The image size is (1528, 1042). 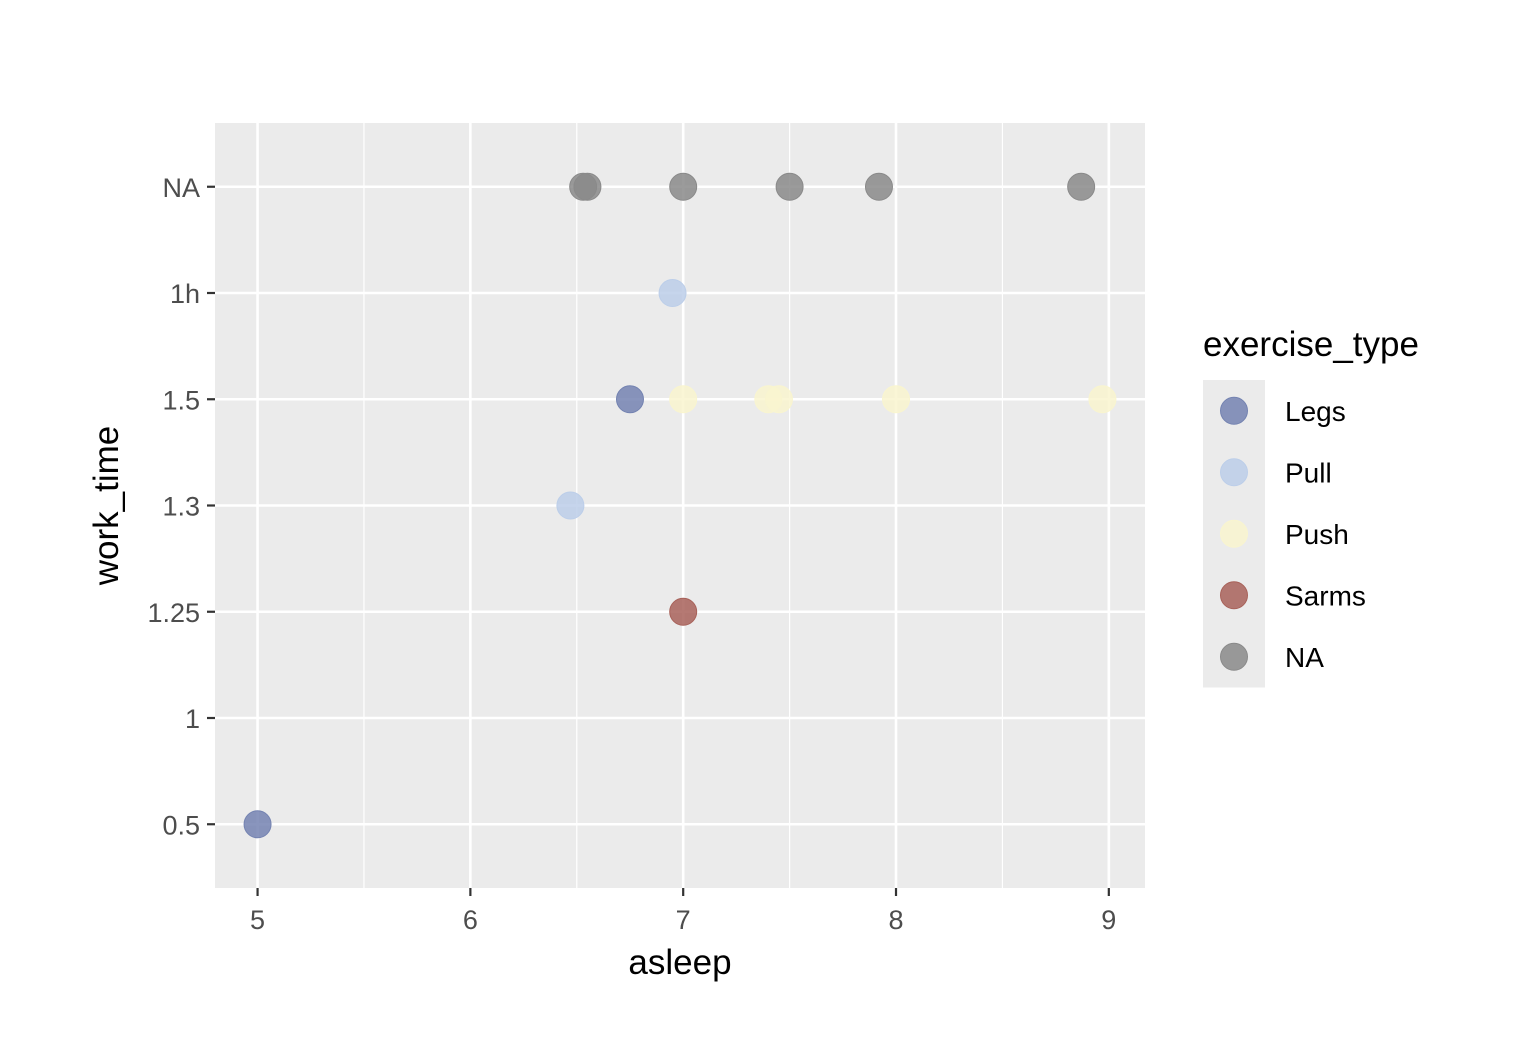 What do you see at coordinates (1234, 472) in the screenshot?
I see `legend-key-pull` at bounding box center [1234, 472].